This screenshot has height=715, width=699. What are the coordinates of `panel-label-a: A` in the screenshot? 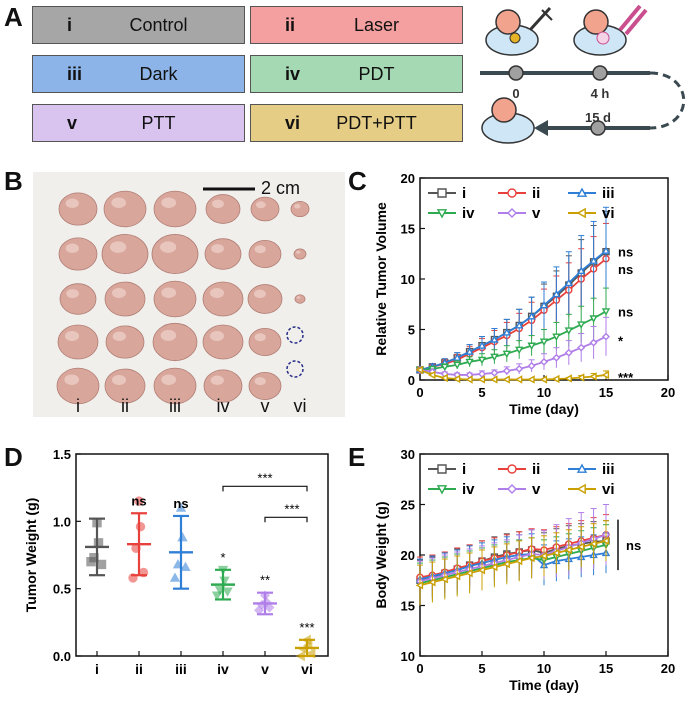 It's located at (13, 17).